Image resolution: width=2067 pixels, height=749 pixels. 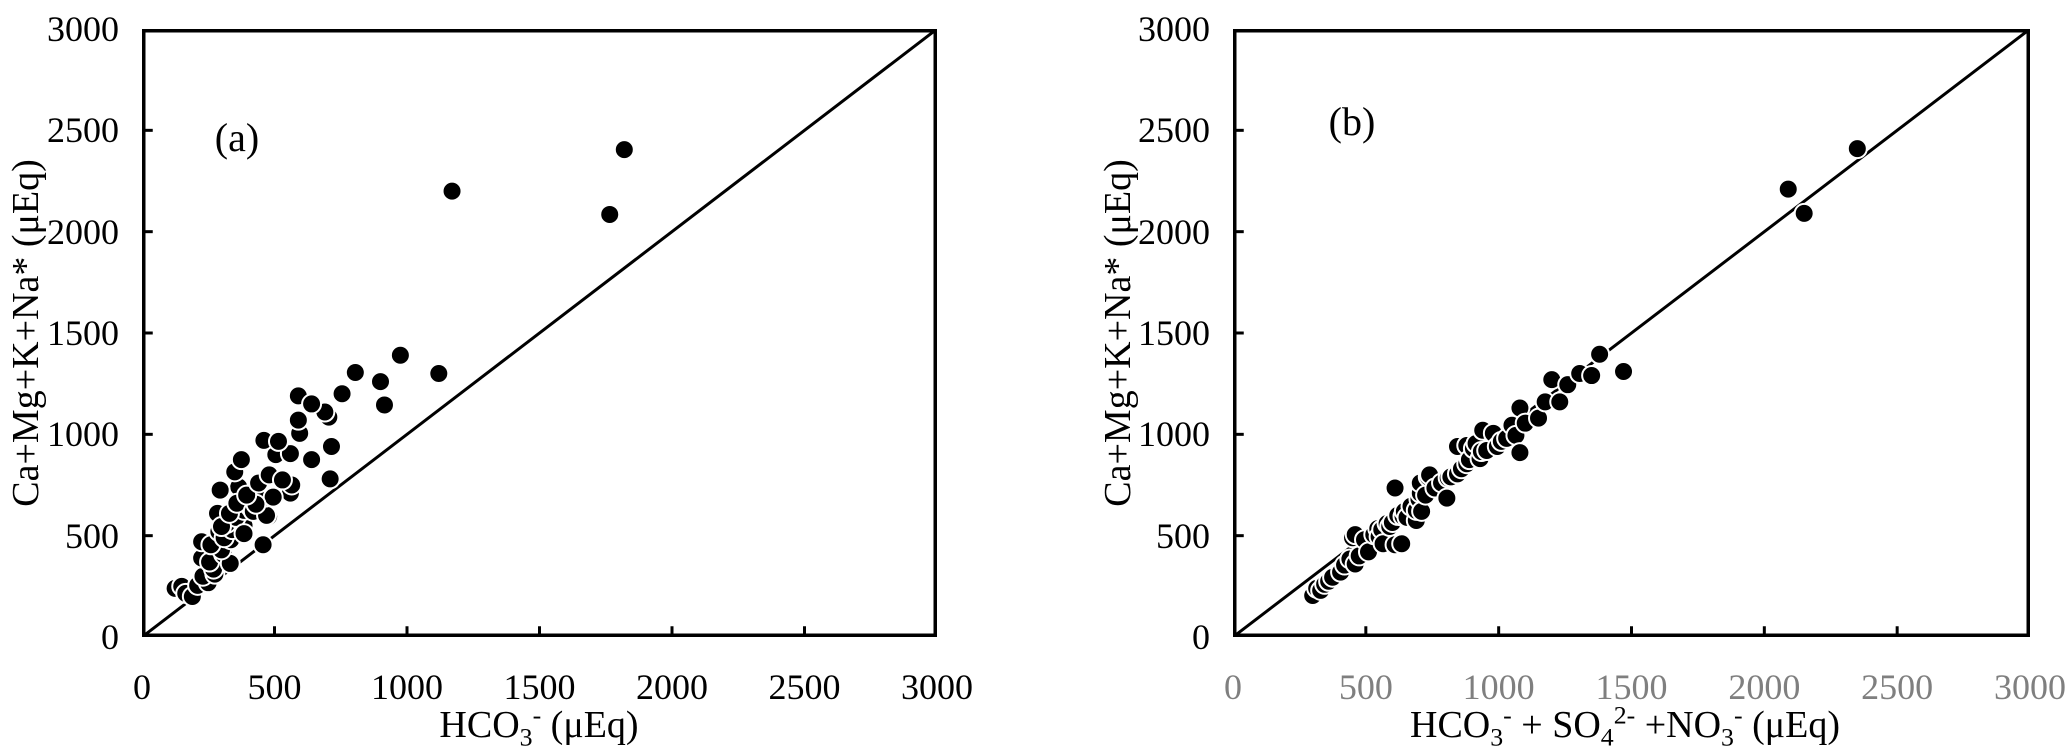 What do you see at coordinates (1624, 715) in the screenshot?
I see `formula-sup: 2-` at bounding box center [1624, 715].